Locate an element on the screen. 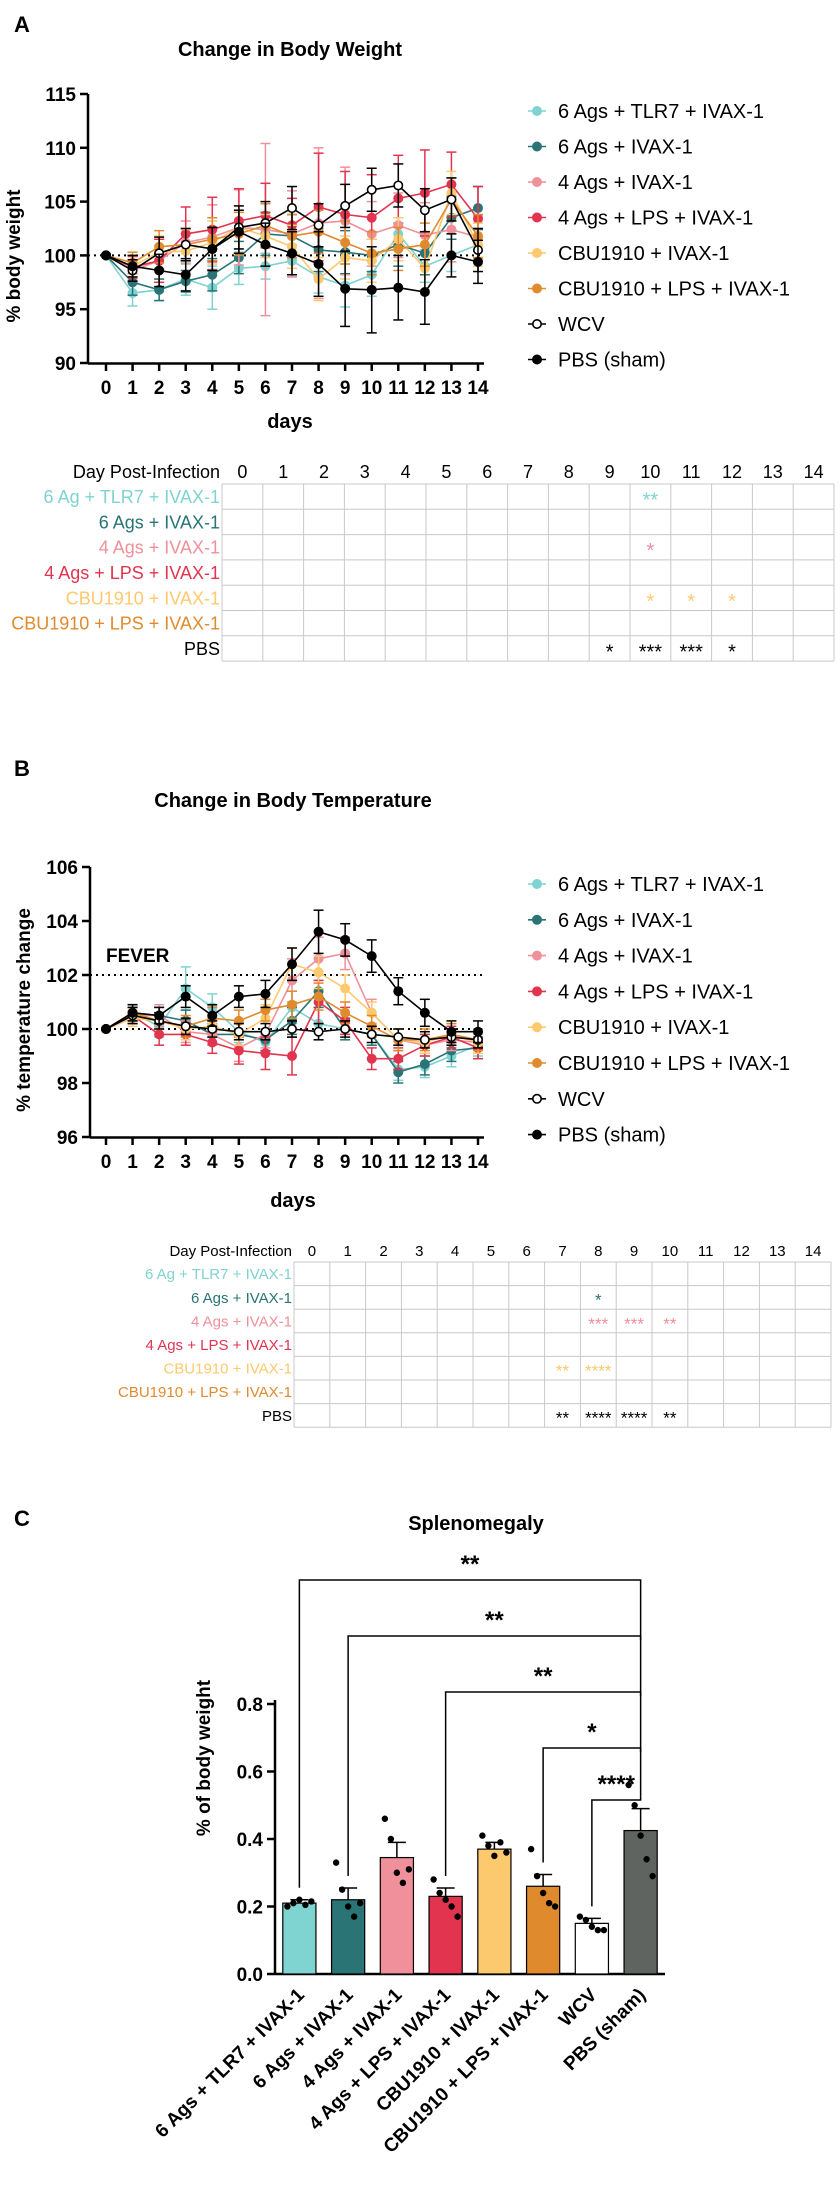 The width and height of the screenshot is (840, 2207). bracket-label: **** is located at coordinates (617, 1784).